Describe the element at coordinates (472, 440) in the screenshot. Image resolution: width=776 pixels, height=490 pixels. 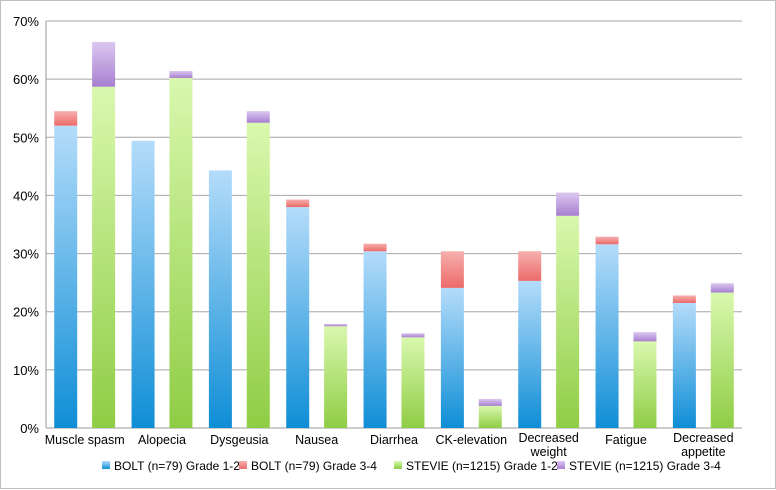
I see `x-tick-label: CK-elevation` at that location.